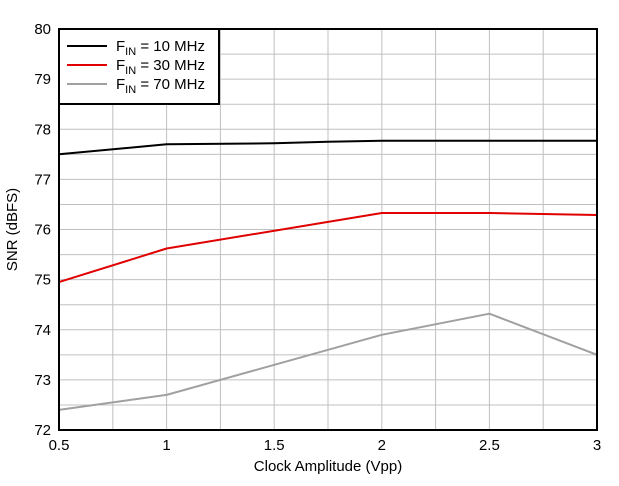 This screenshot has width=619, height=486. I want to click on legend-box, so click(139, 66).